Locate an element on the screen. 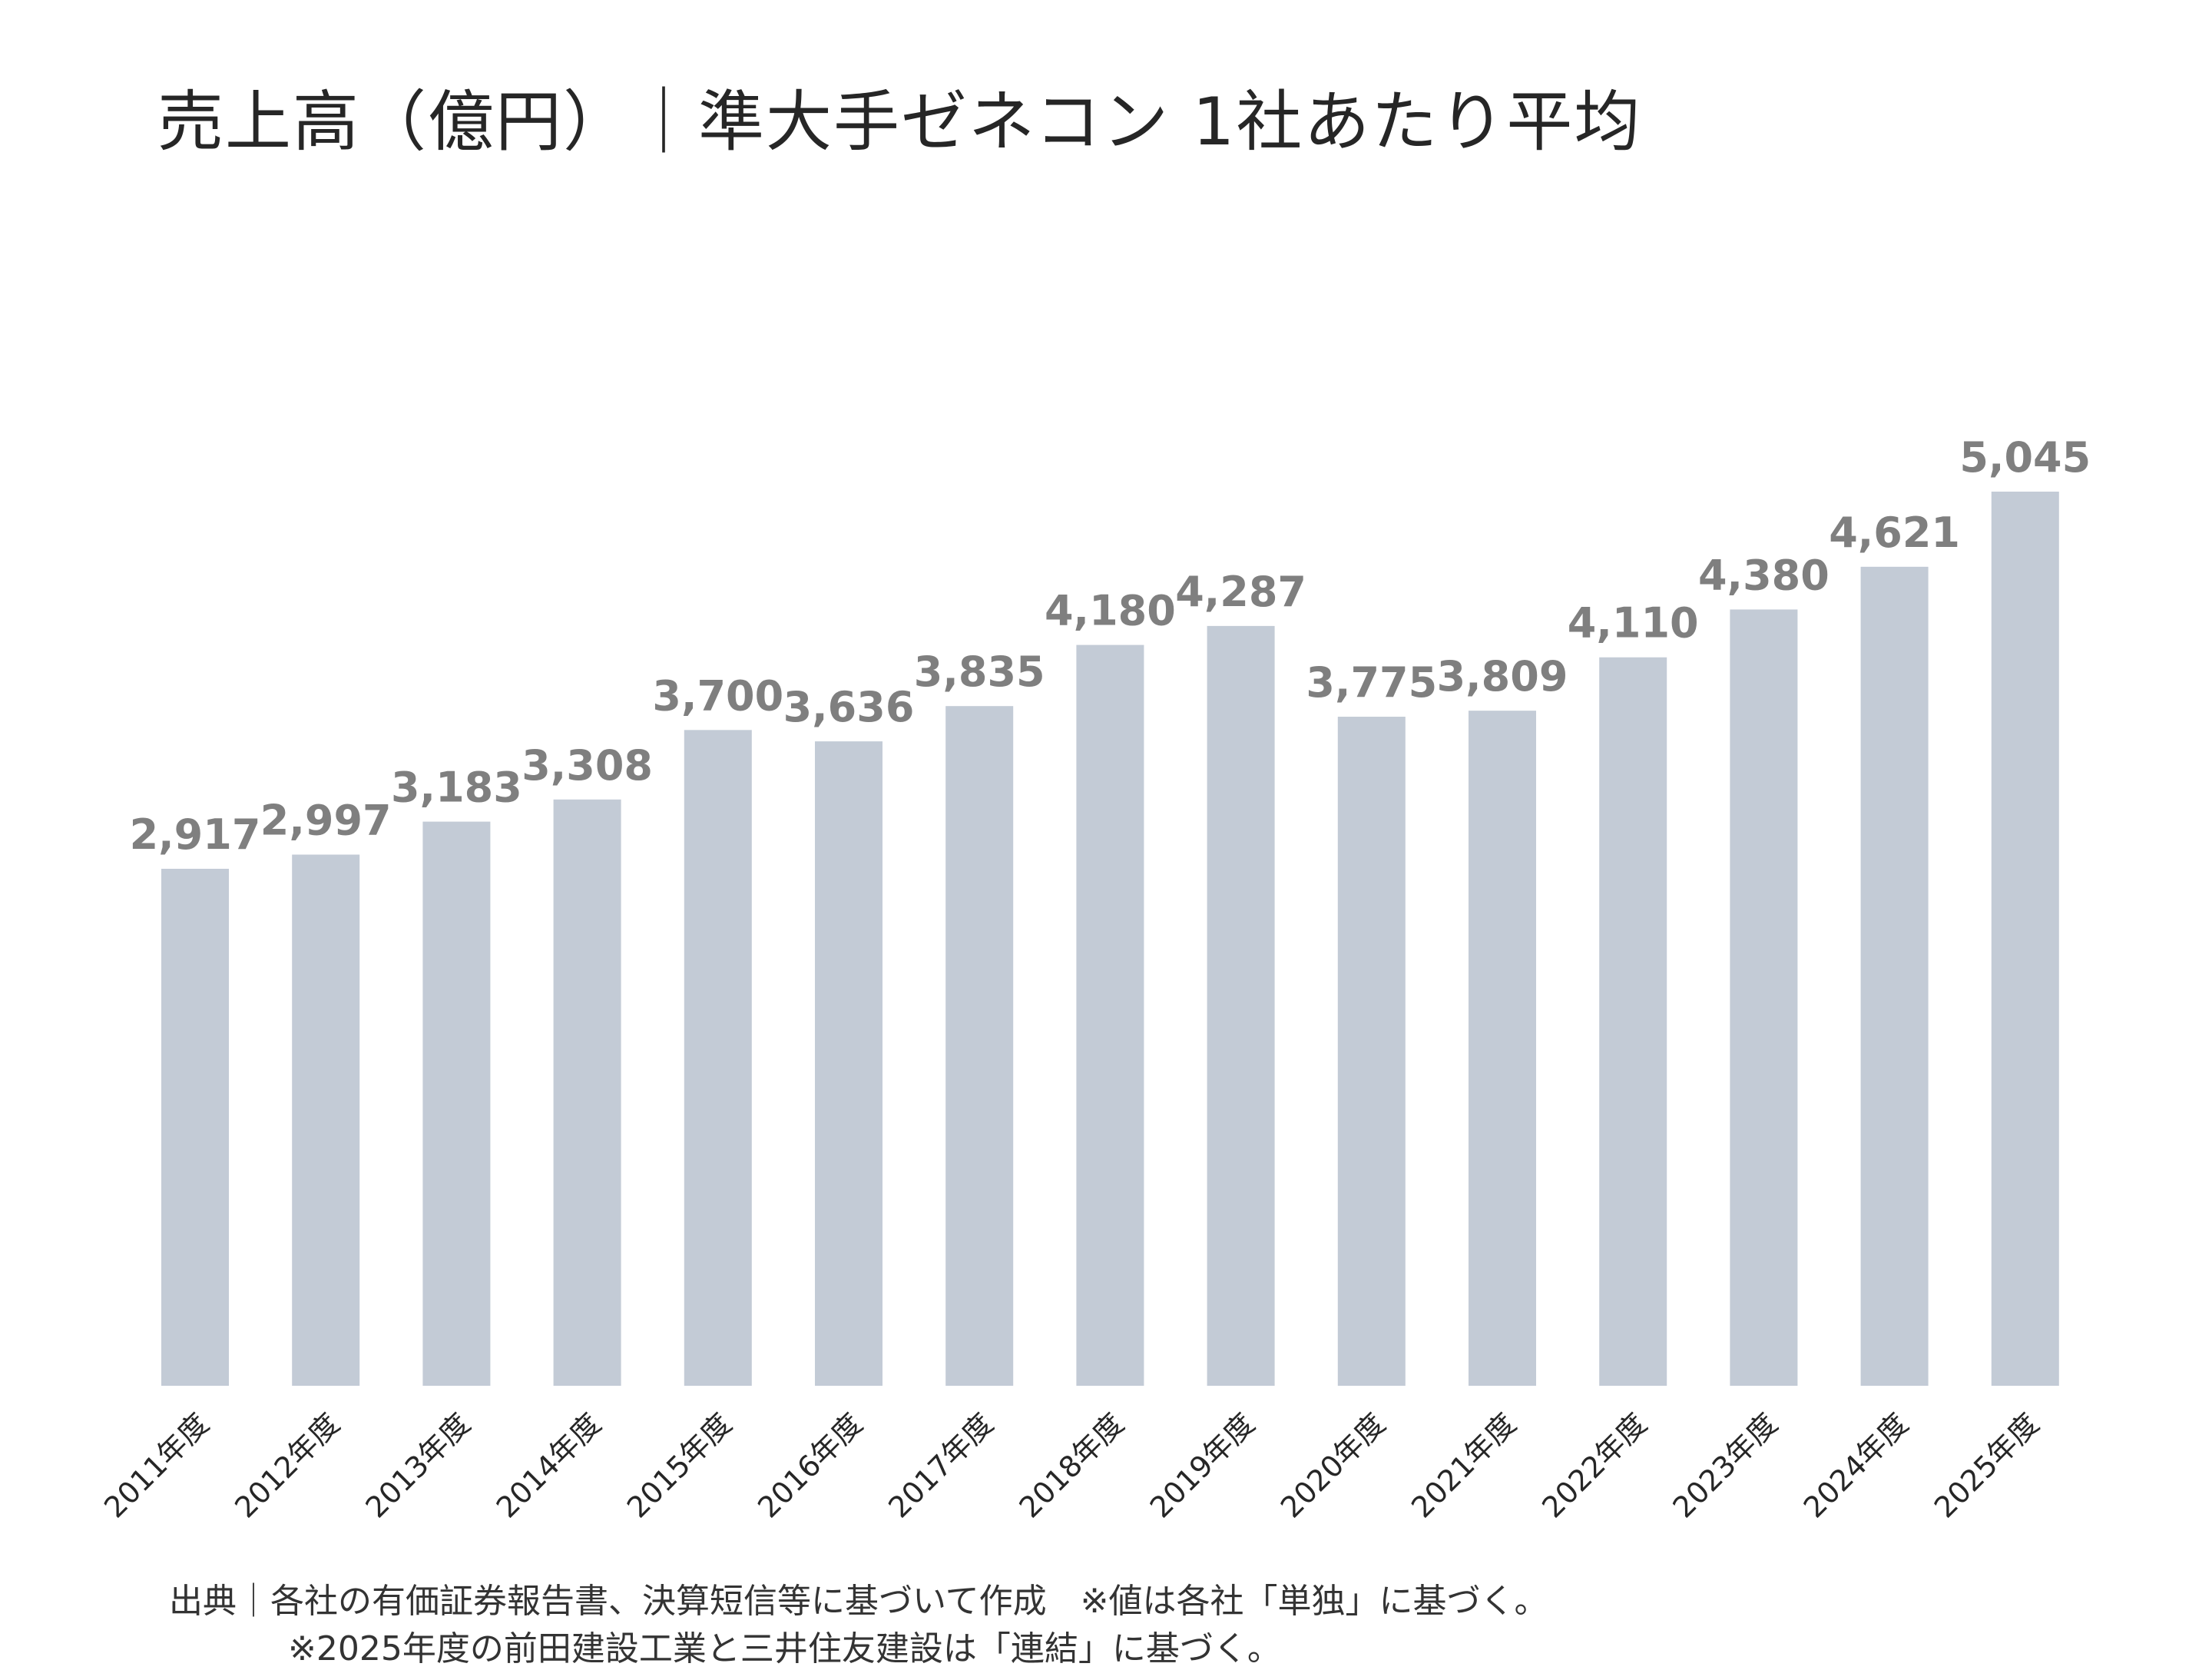 Image resolution: width=2212 pixels, height=1670 pixels. data-label-2019年度: 4,287 is located at coordinates (1240, 592).